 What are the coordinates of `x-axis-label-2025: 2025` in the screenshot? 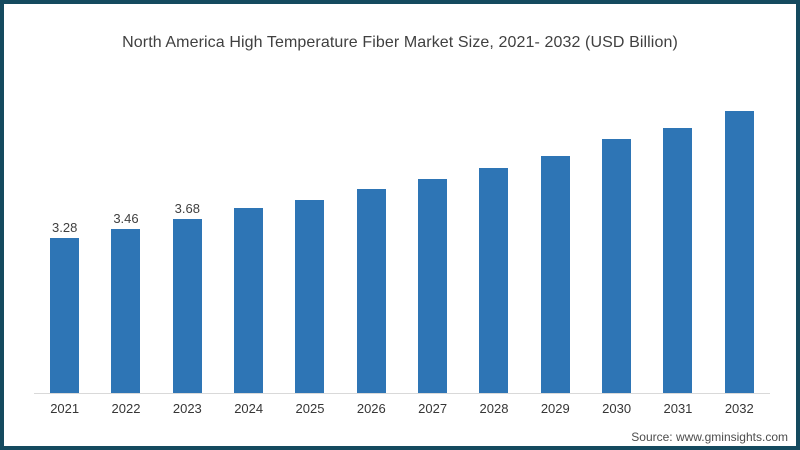 It's located at (310, 408).